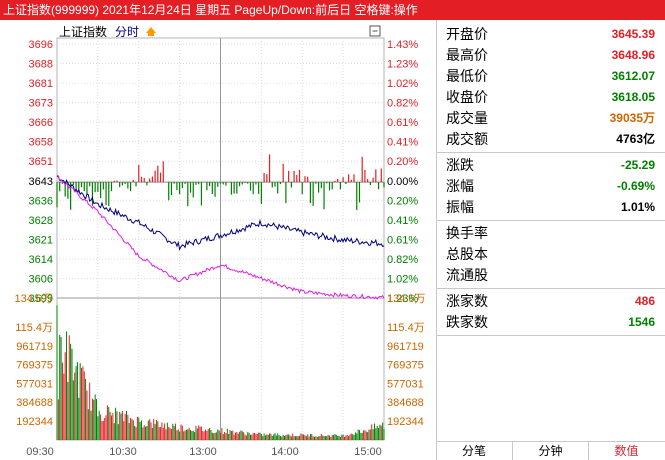 Image resolution: width=665 pixels, height=460 pixels. Describe the element at coordinates (34, 422) in the screenshot. I see `volume-tick-label: 192344` at that location.